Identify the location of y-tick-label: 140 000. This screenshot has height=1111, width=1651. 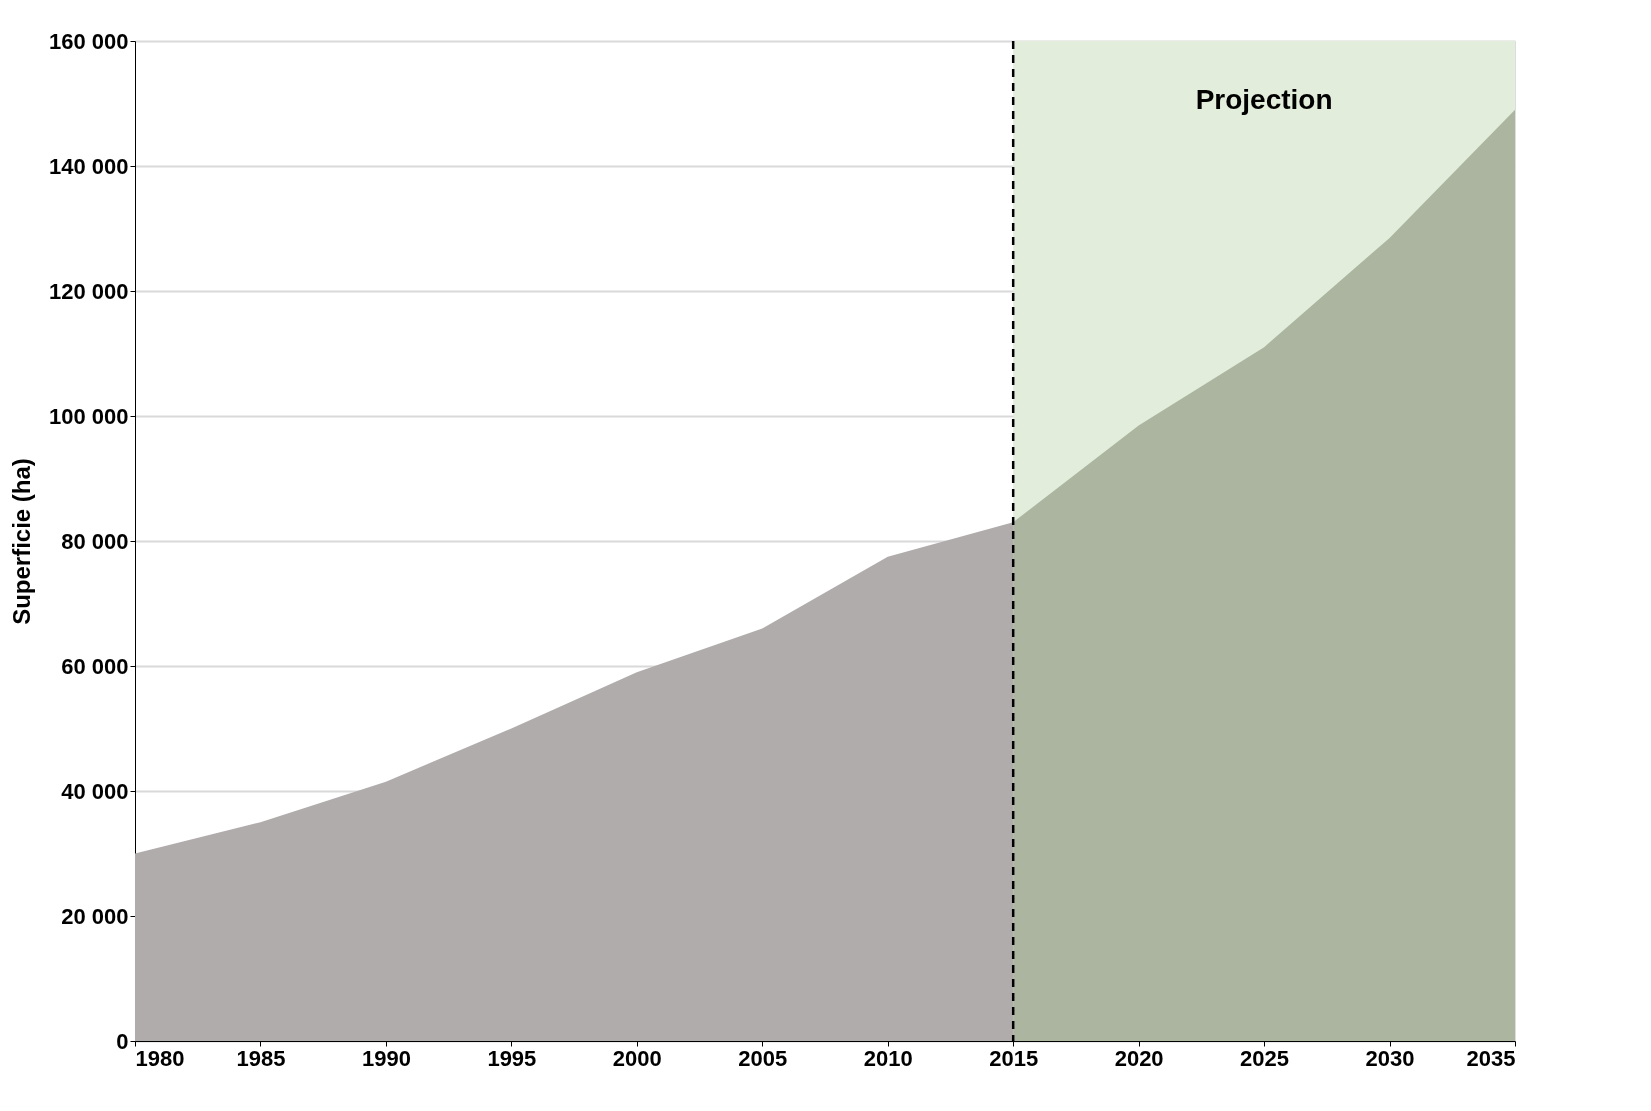
(88, 166).